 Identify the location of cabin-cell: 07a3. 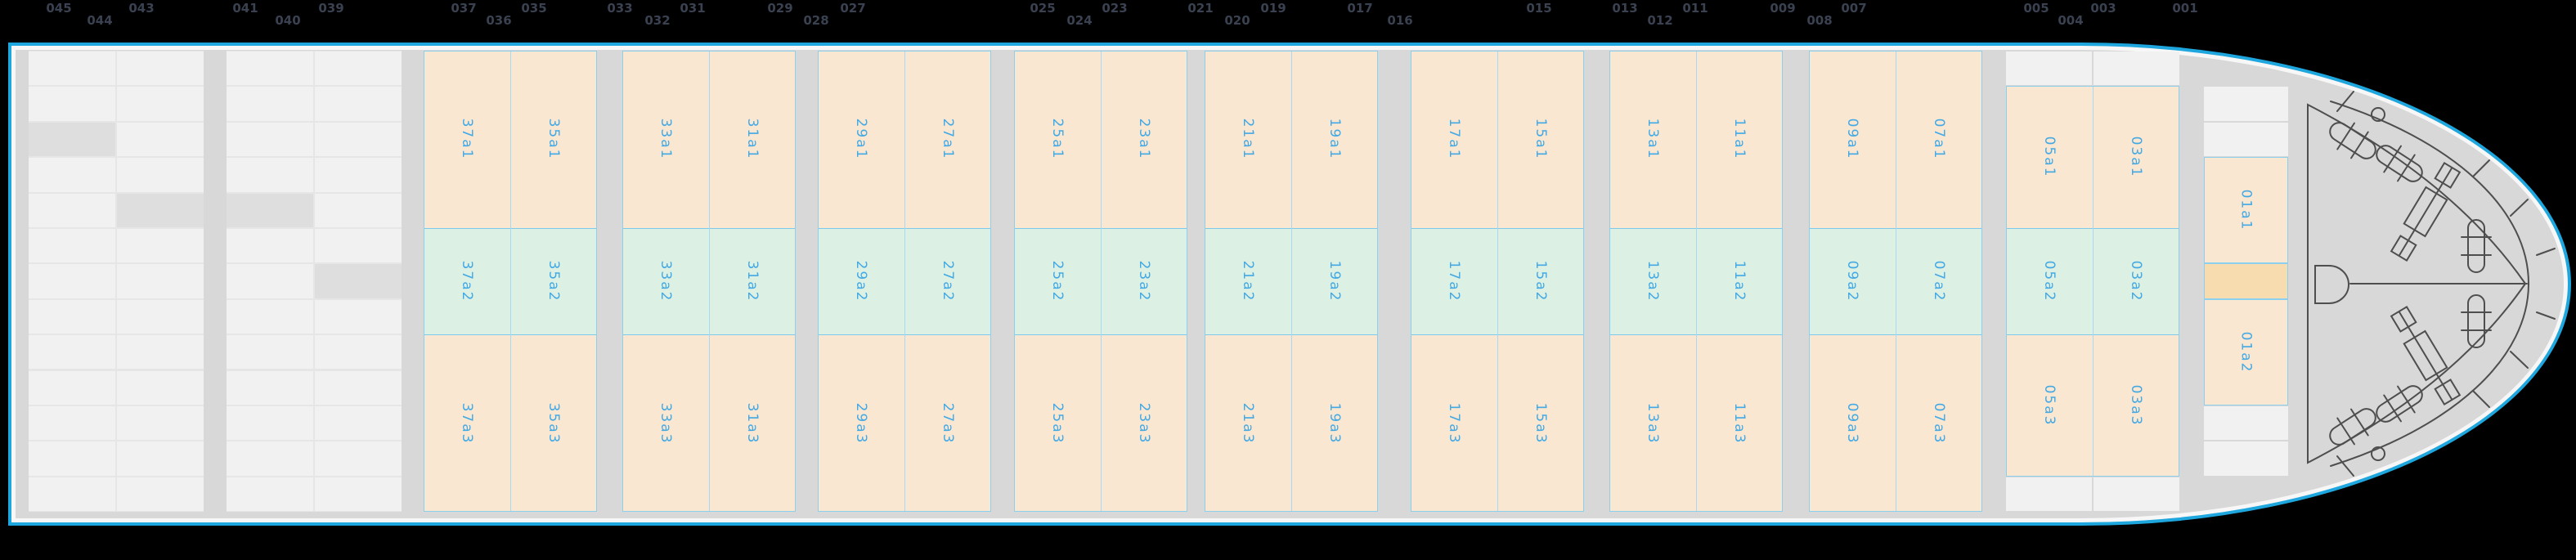
(1939, 423).